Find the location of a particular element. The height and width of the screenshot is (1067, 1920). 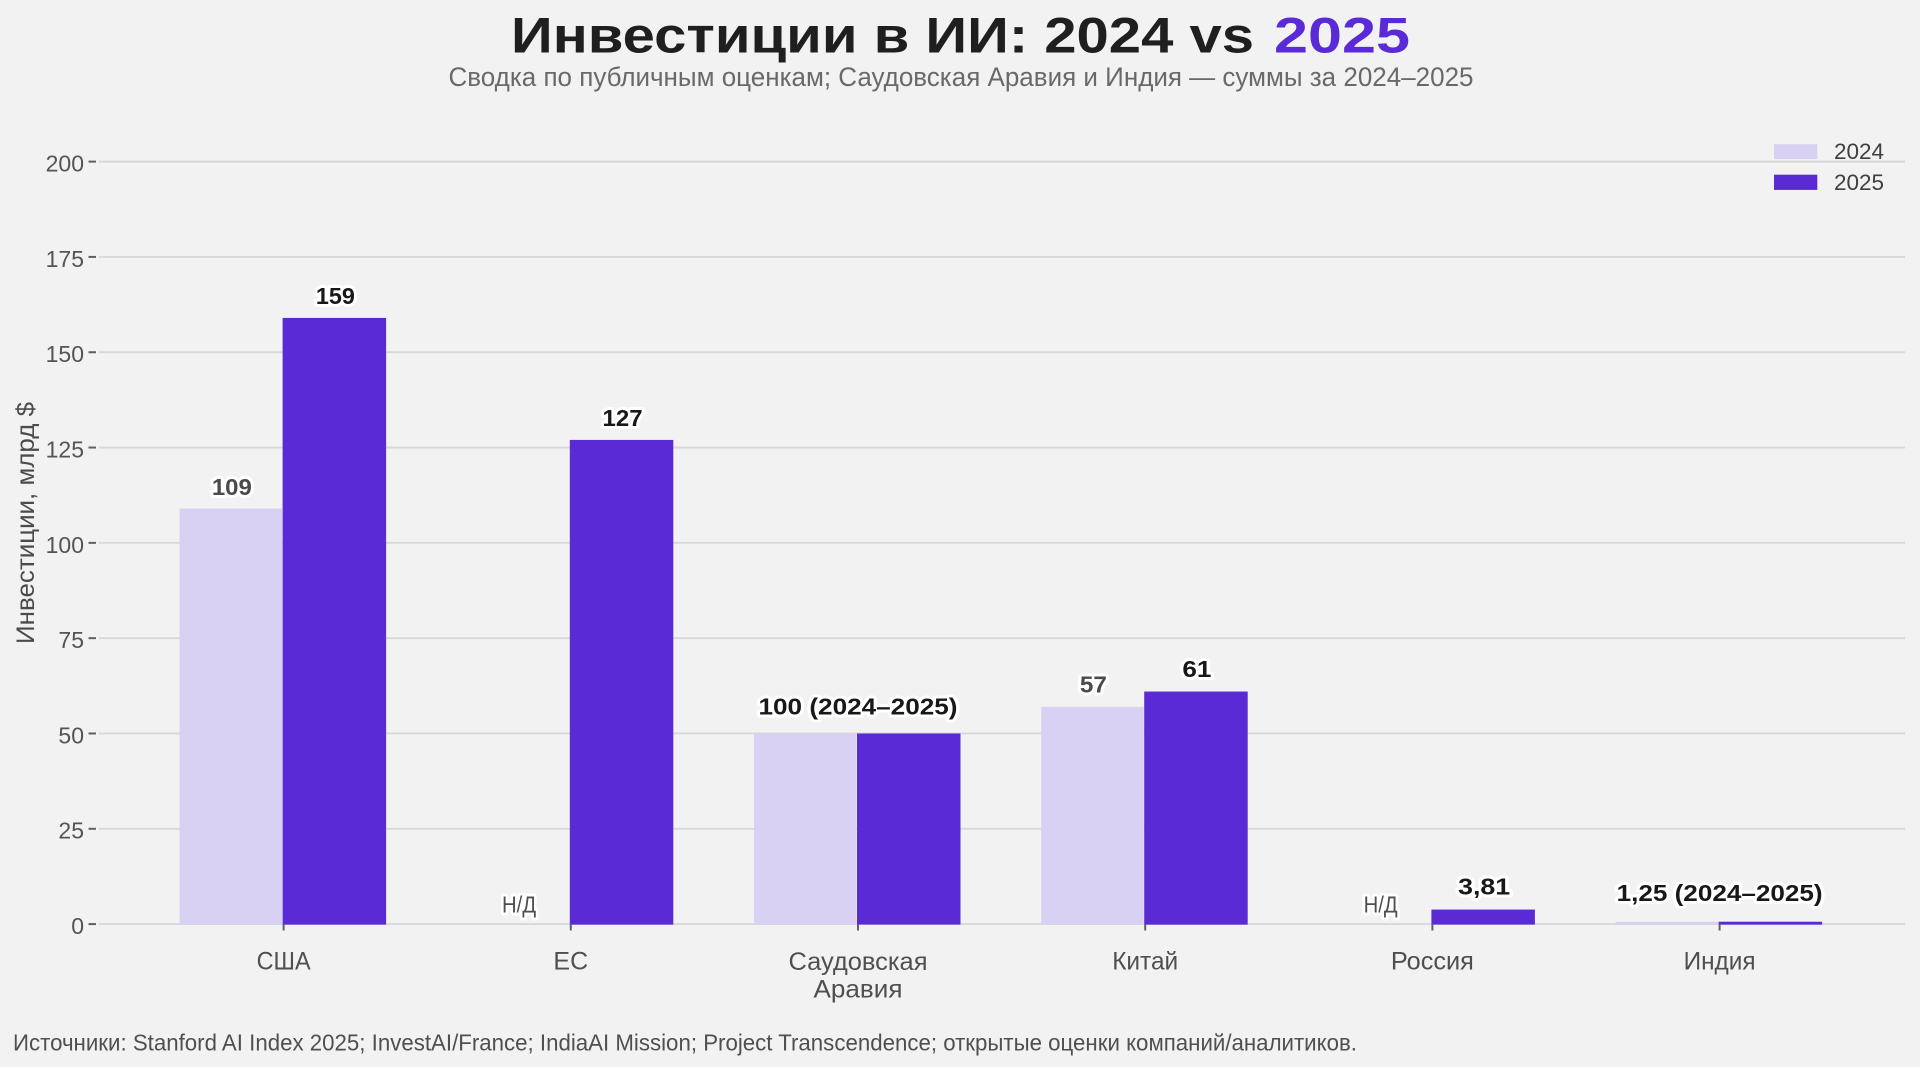

svg-text: 200 is located at coordinates (65, 164).